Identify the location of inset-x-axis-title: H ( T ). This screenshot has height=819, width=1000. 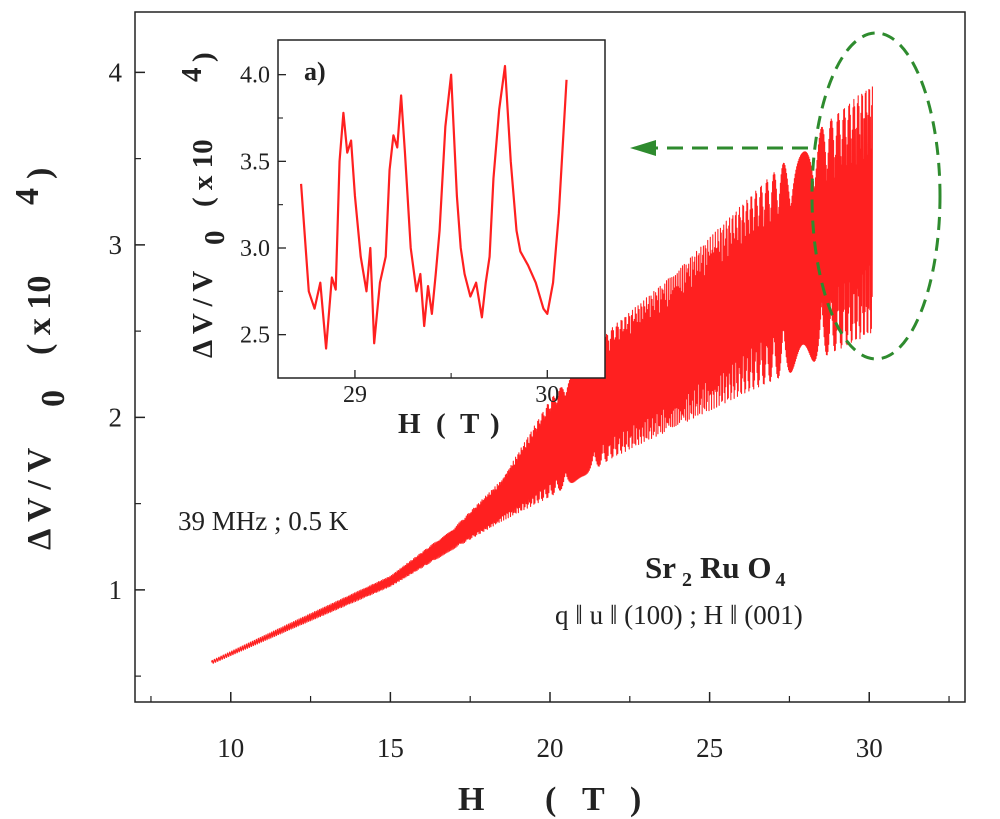
(449, 424).